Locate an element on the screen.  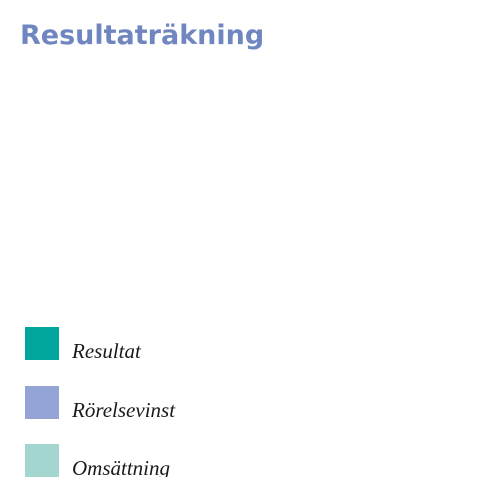
legend-label: Rörelsevinst is located at coordinates (123, 410).